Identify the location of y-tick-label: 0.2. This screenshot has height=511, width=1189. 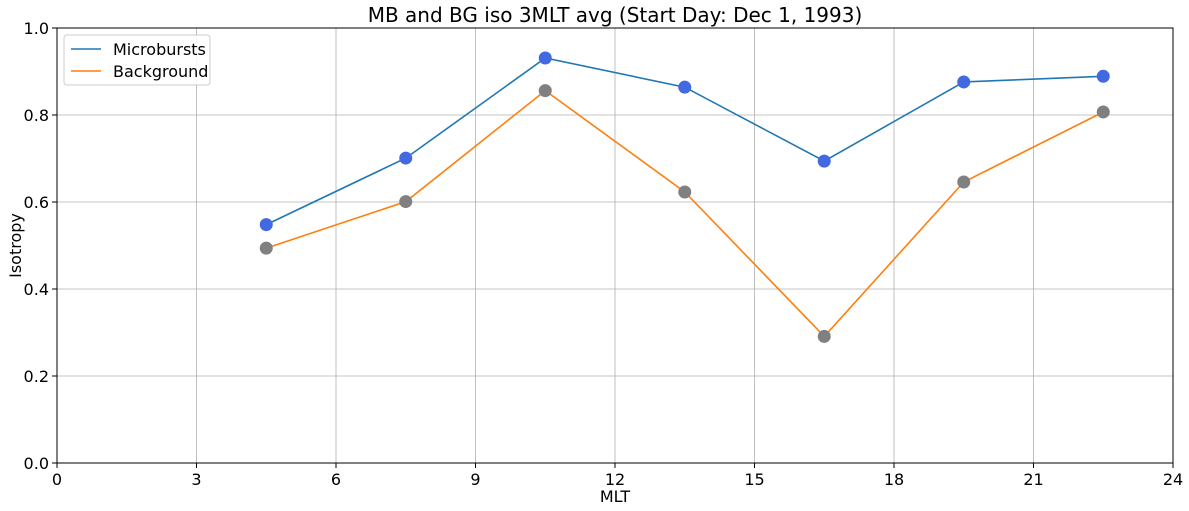
(36, 376).